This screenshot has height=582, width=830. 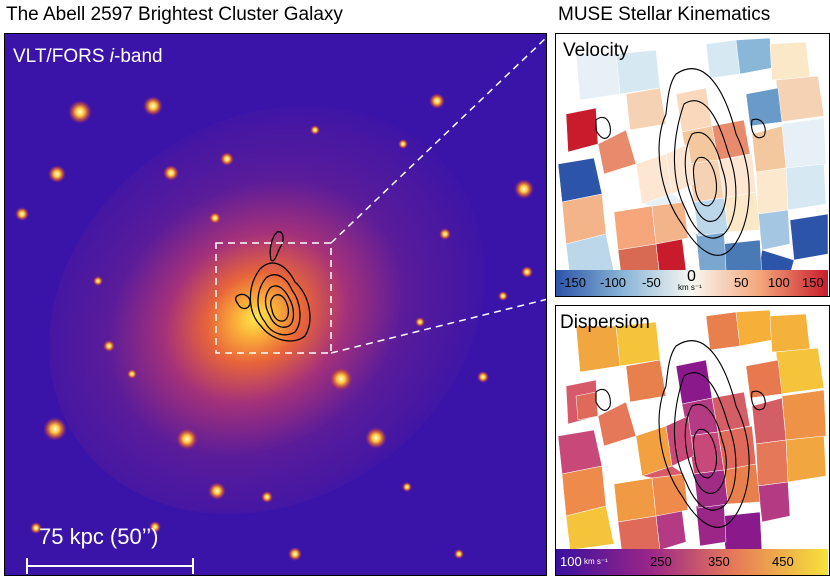 What do you see at coordinates (272, 286) in the screenshot?
I see `radio-contours` at bounding box center [272, 286].